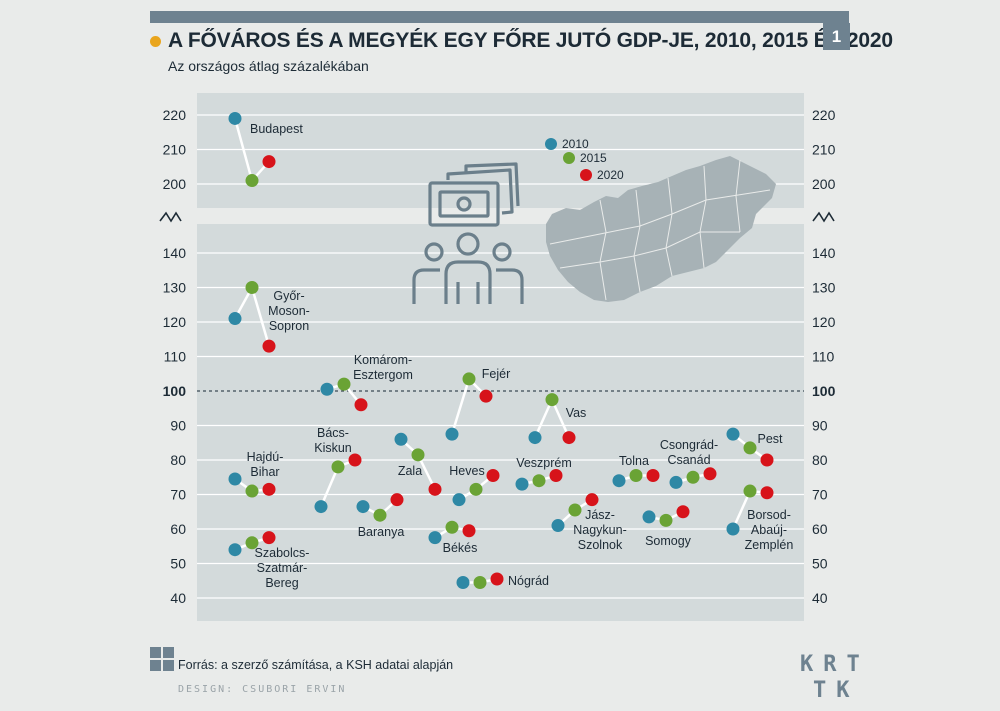 The image size is (1000, 711). I want to click on region-label-line: Bereg, so click(281, 583).